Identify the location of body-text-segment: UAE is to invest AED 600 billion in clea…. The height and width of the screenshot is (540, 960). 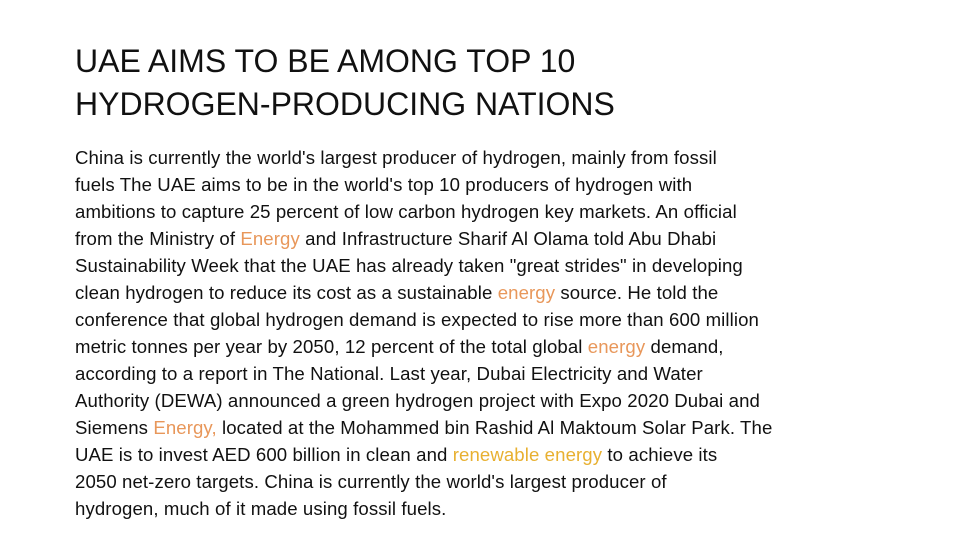
(264, 454).